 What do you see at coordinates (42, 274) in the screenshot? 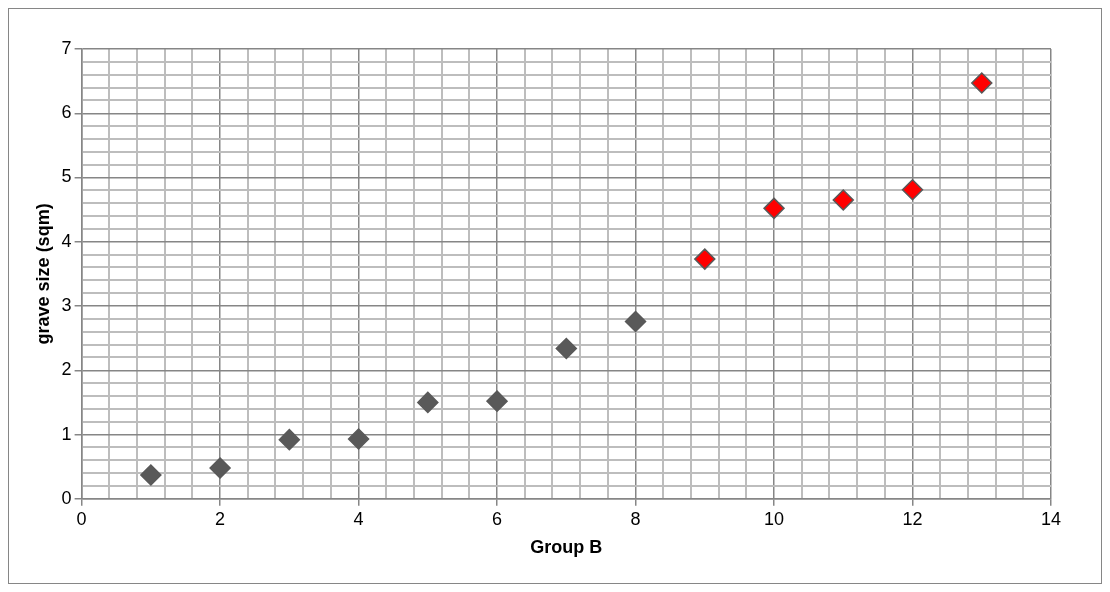
I see `y-axis-title: grave size (sqm)` at bounding box center [42, 274].